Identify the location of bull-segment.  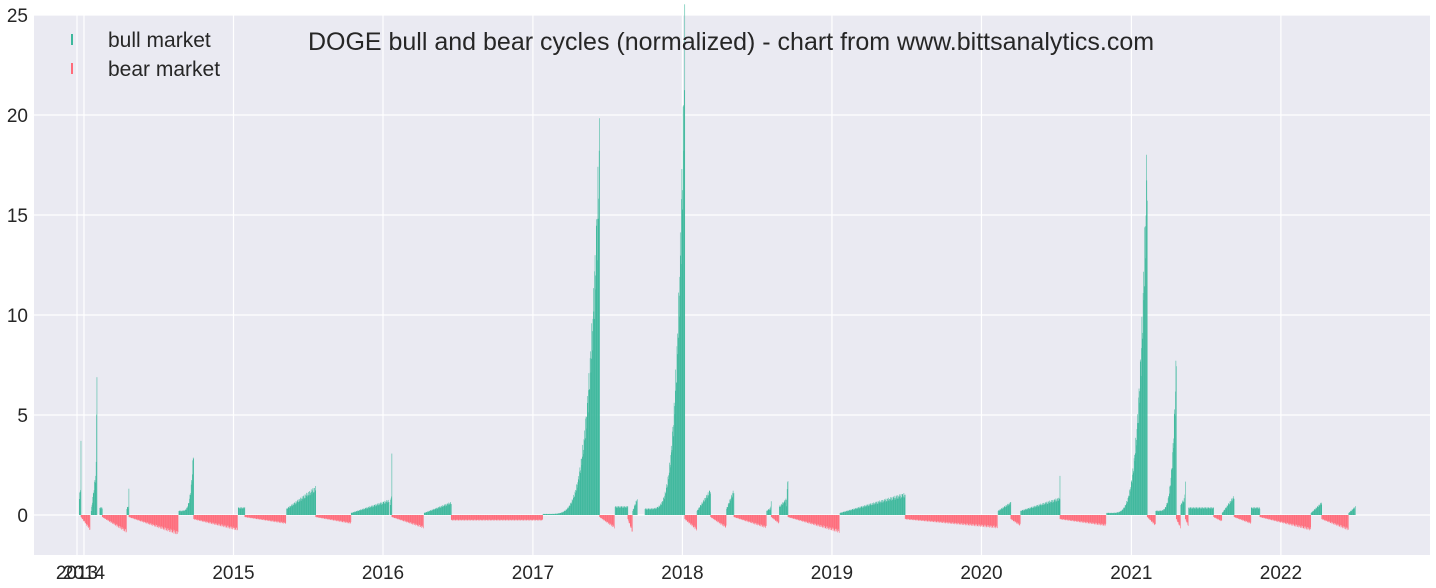
(1316, 508).